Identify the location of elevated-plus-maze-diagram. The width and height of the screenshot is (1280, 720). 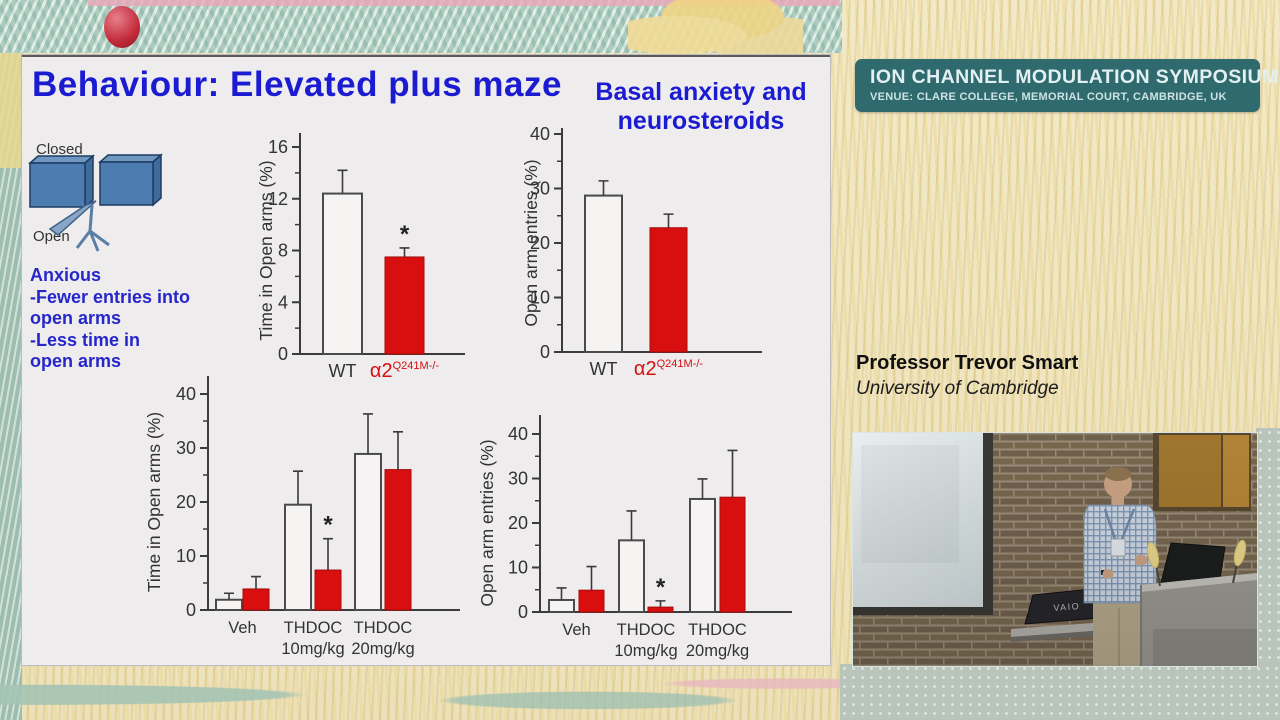
(95, 202).